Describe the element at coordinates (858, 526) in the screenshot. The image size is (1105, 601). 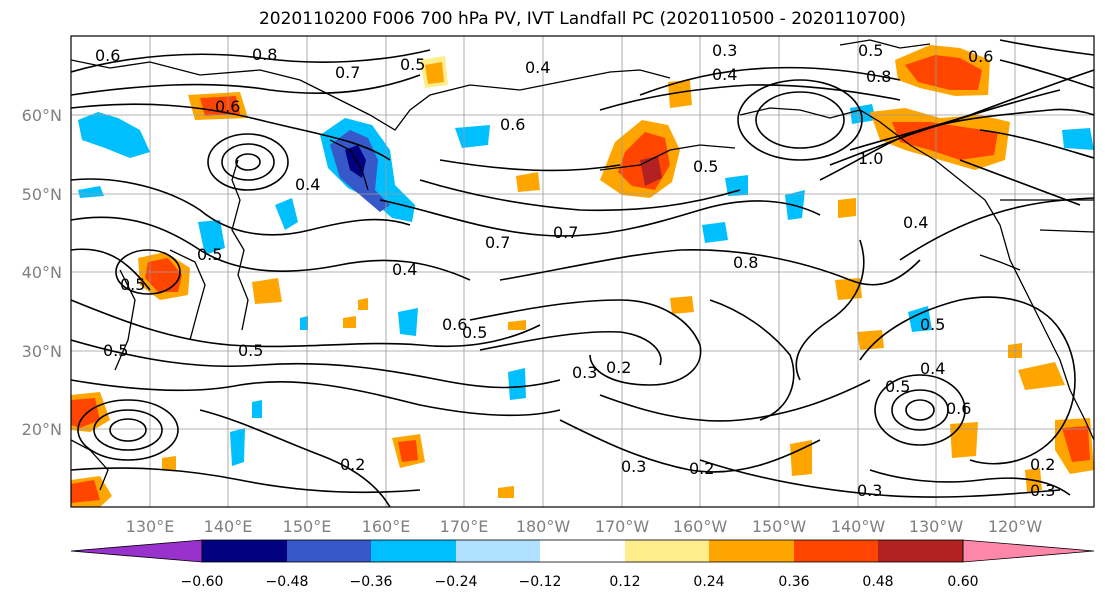
I see `lon-tick-label: 140°W` at that location.